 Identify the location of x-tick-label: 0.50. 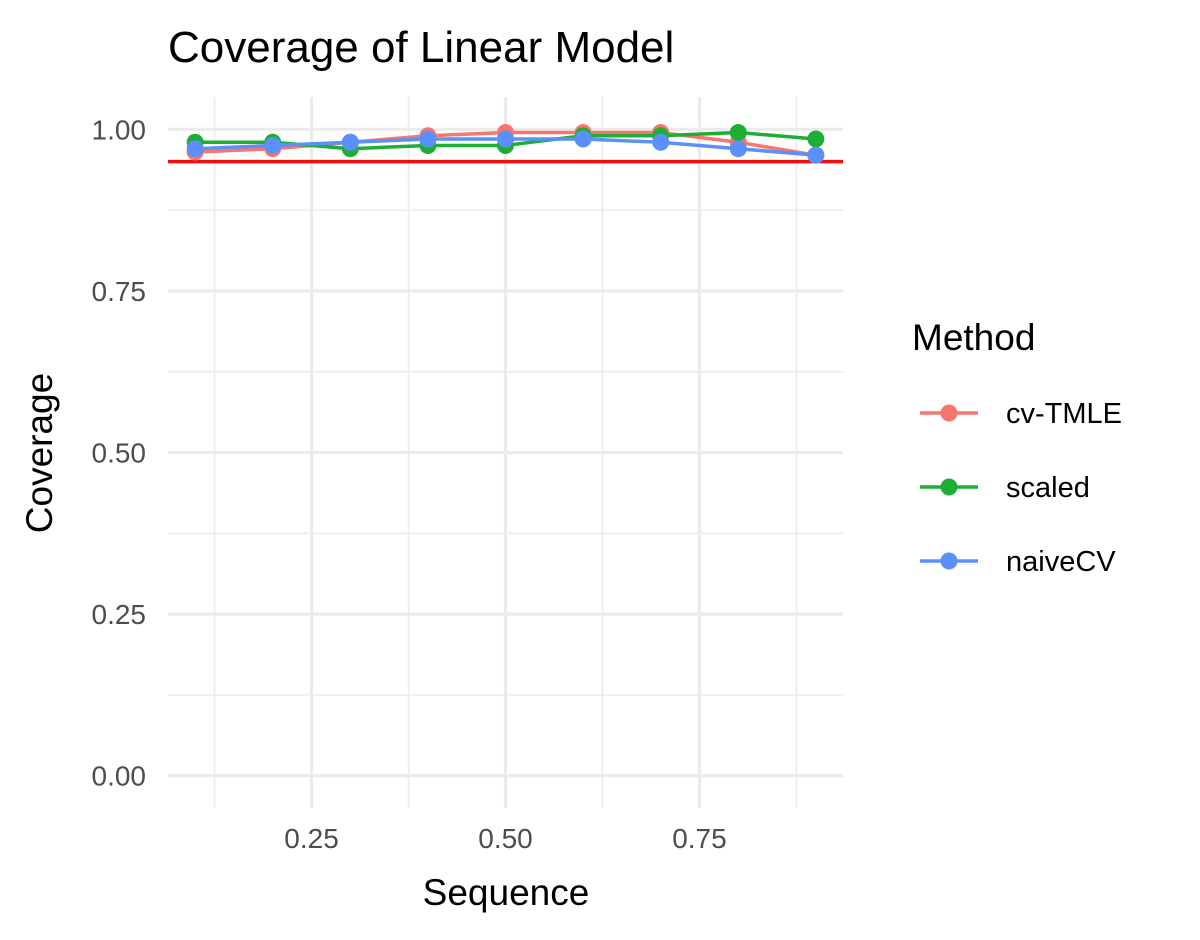
(505, 838).